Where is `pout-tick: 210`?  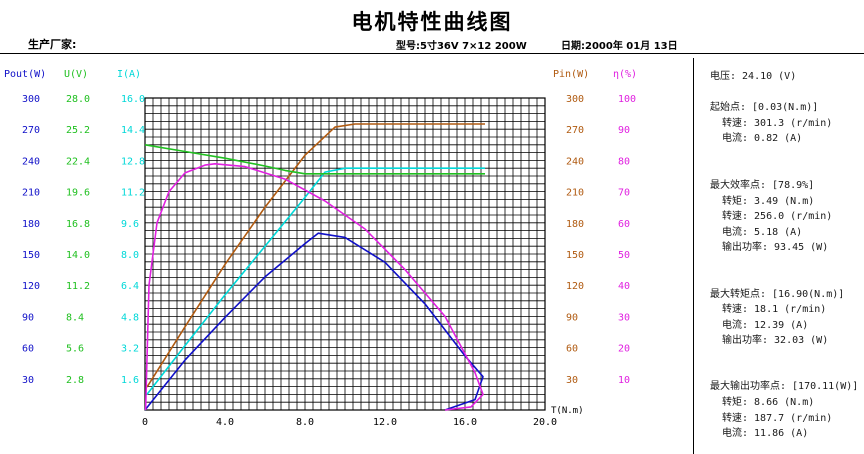 pout-tick: 210 is located at coordinates (31, 193).